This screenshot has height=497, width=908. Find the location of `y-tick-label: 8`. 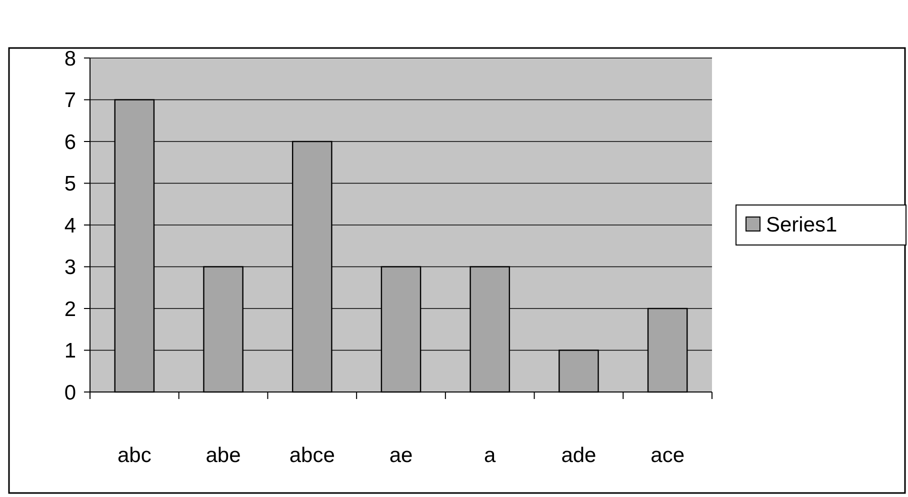

y-tick-label: 8 is located at coordinates (70, 58).